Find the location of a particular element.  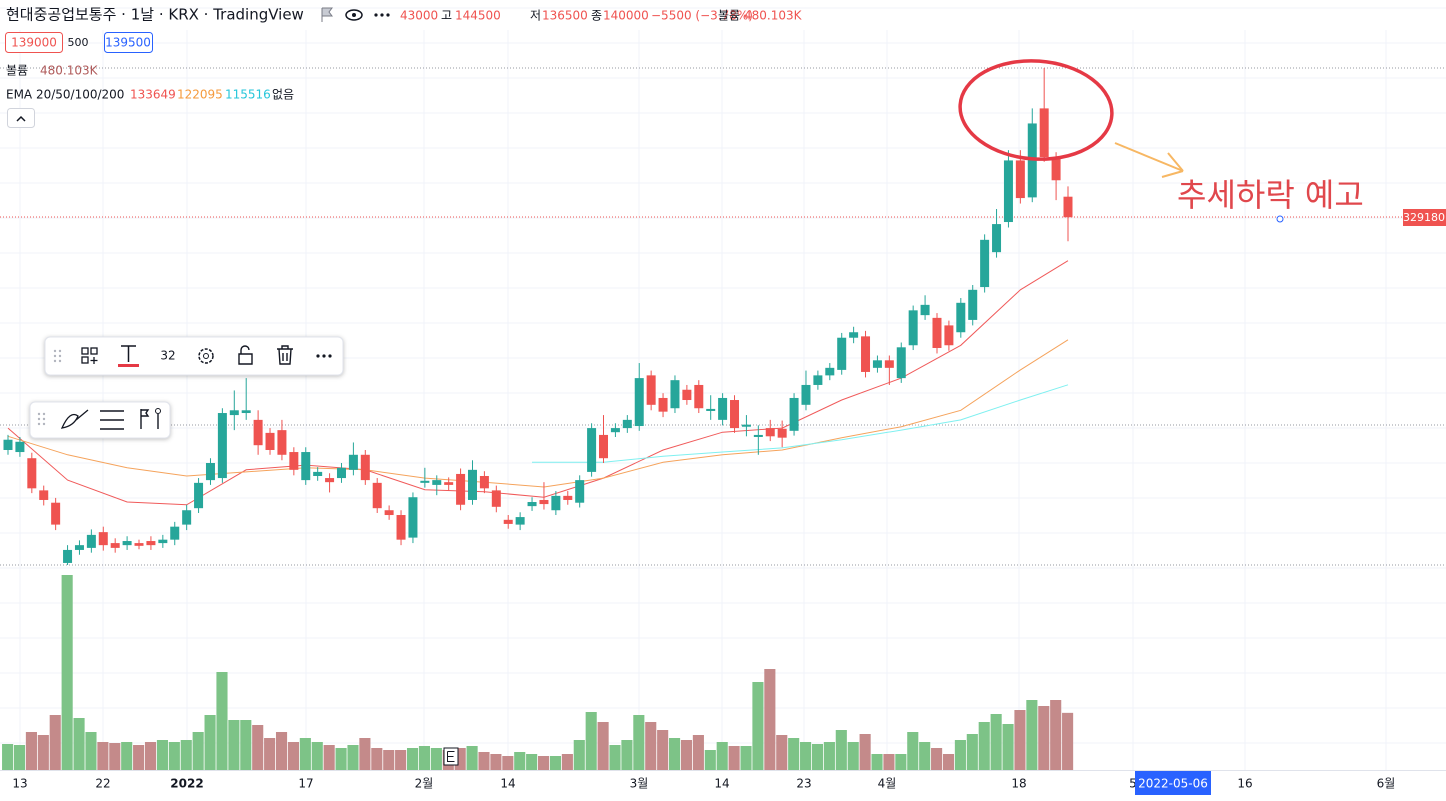

line-style-icon is located at coordinates (112, 420).